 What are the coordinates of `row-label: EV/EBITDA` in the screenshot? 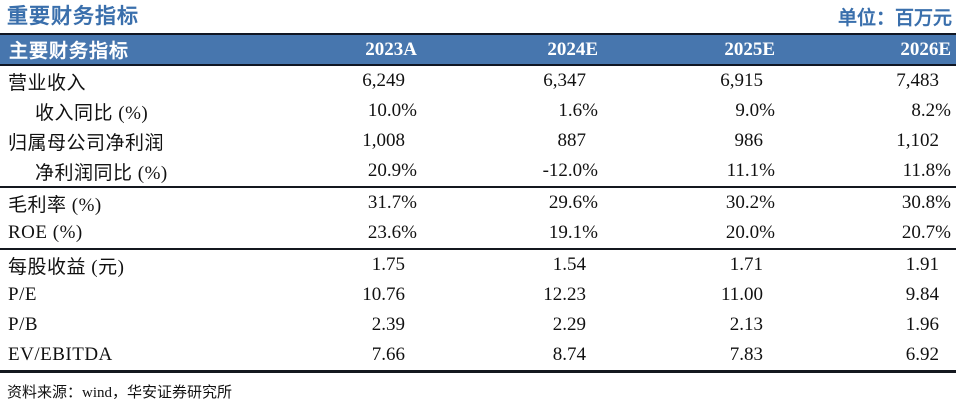 It's located at (150, 356).